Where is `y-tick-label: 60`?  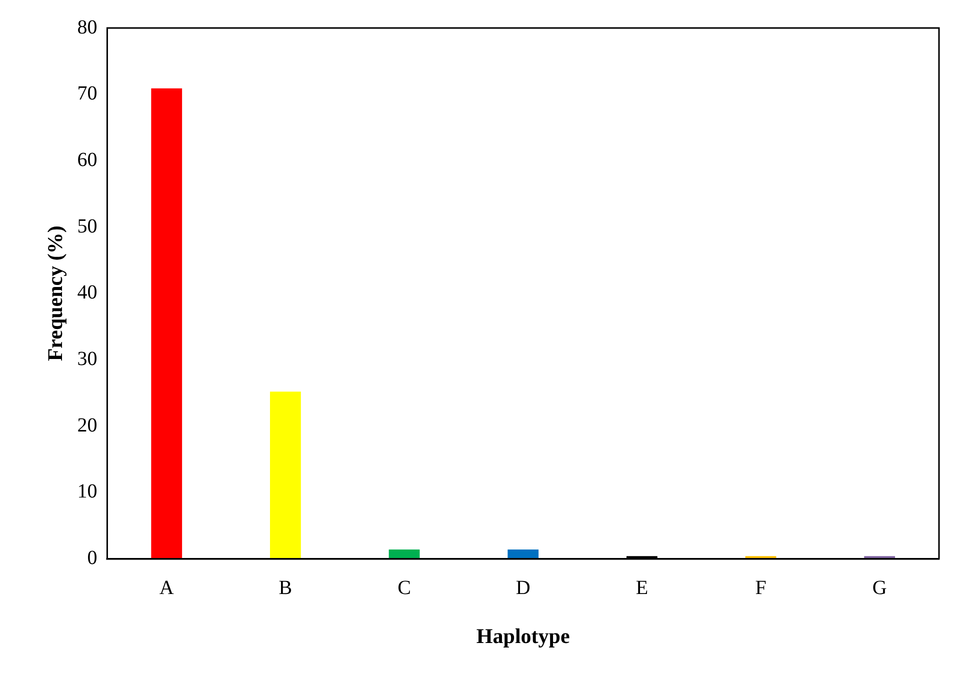
y-tick-label: 60 is located at coordinates (87, 159).